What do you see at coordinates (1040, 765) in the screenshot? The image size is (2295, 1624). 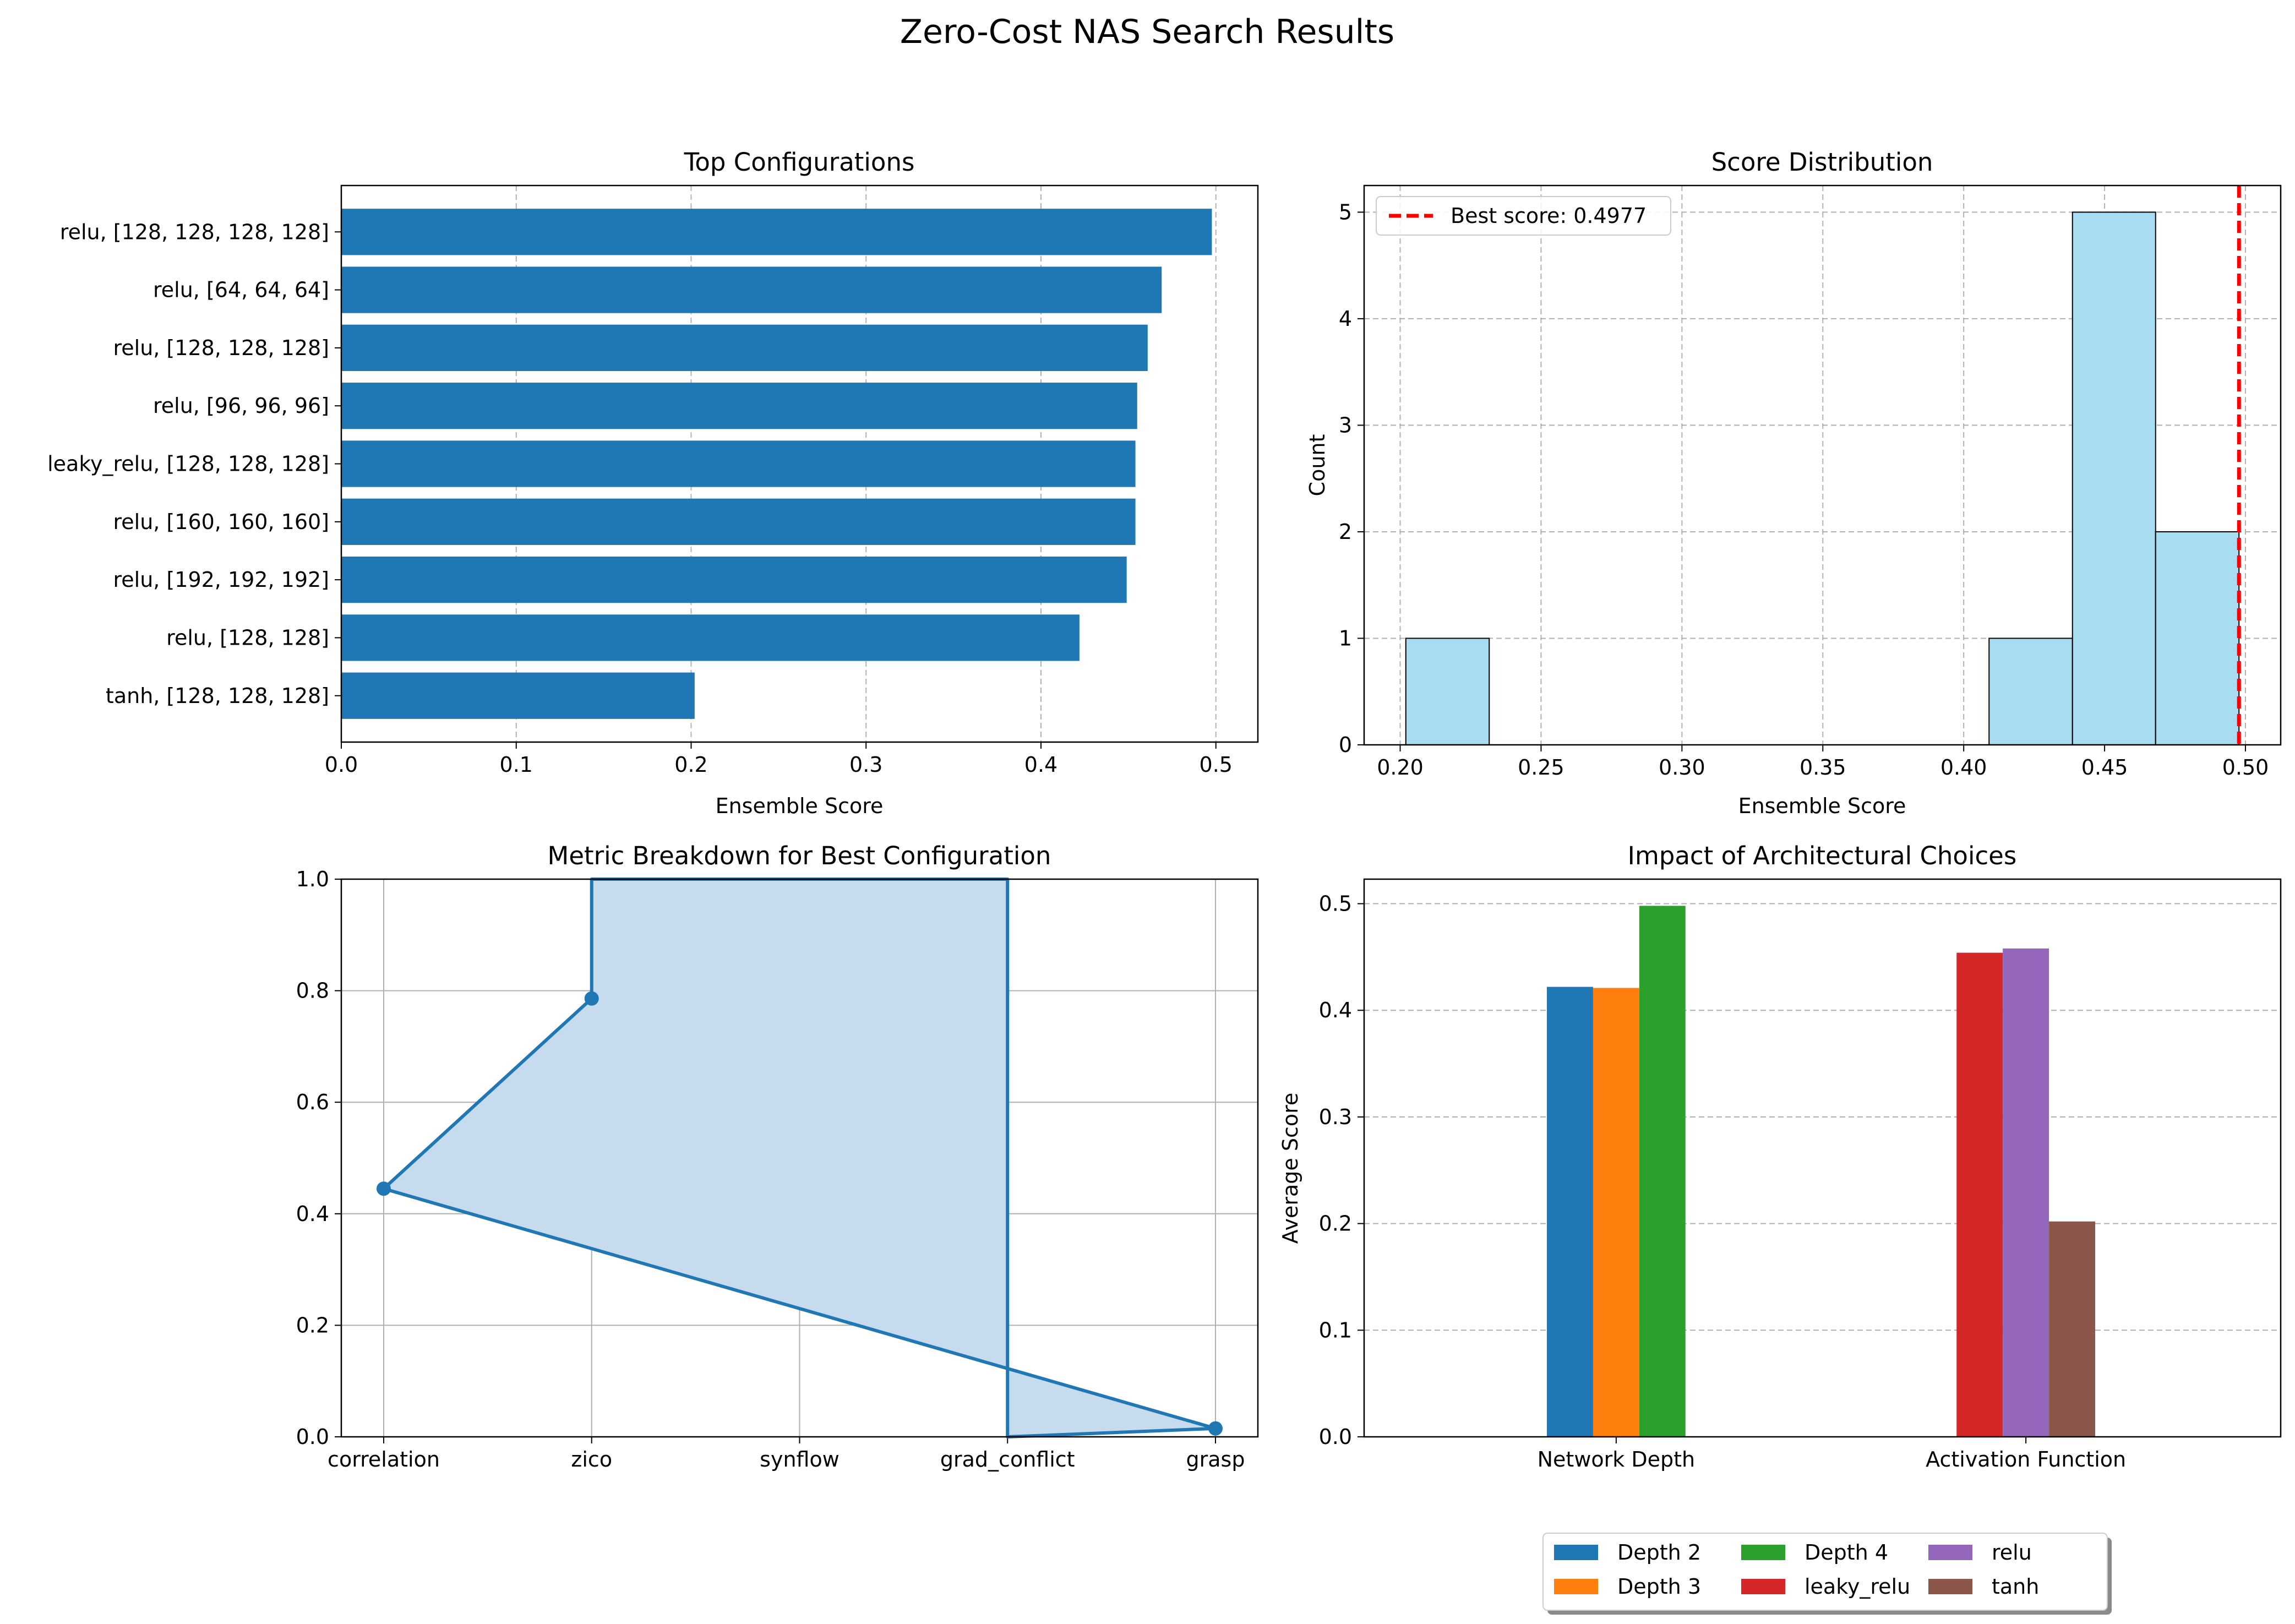 I see `x-tick-label: 0.4` at bounding box center [1040, 765].